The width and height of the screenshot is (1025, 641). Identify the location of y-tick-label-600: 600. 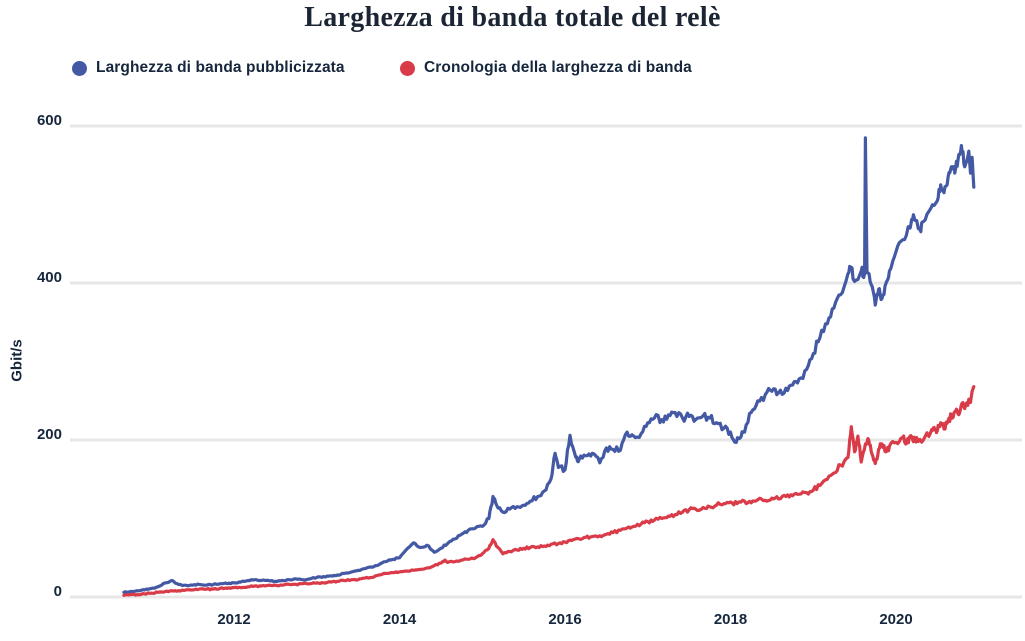
(49, 120).